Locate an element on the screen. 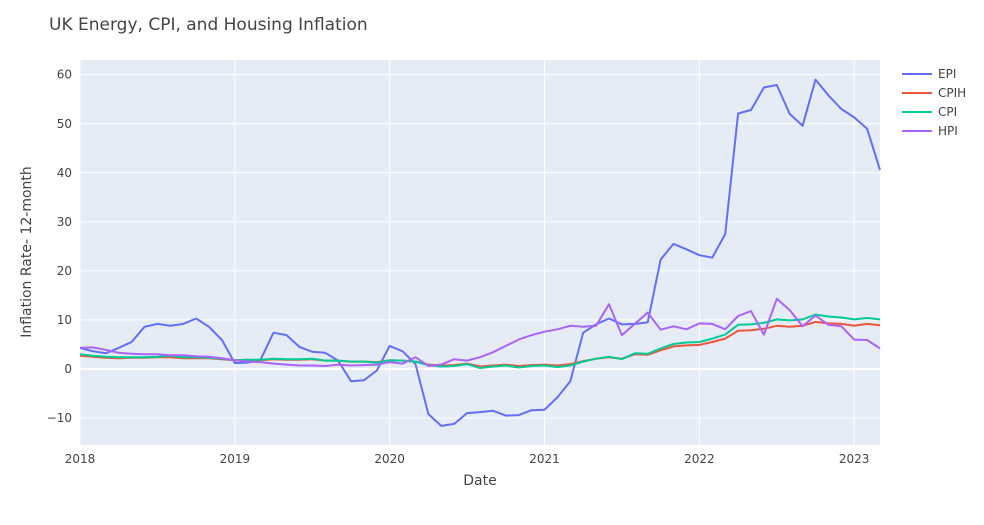 This screenshot has width=984, height=525. x-tick-label: 2022 is located at coordinates (699, 459).